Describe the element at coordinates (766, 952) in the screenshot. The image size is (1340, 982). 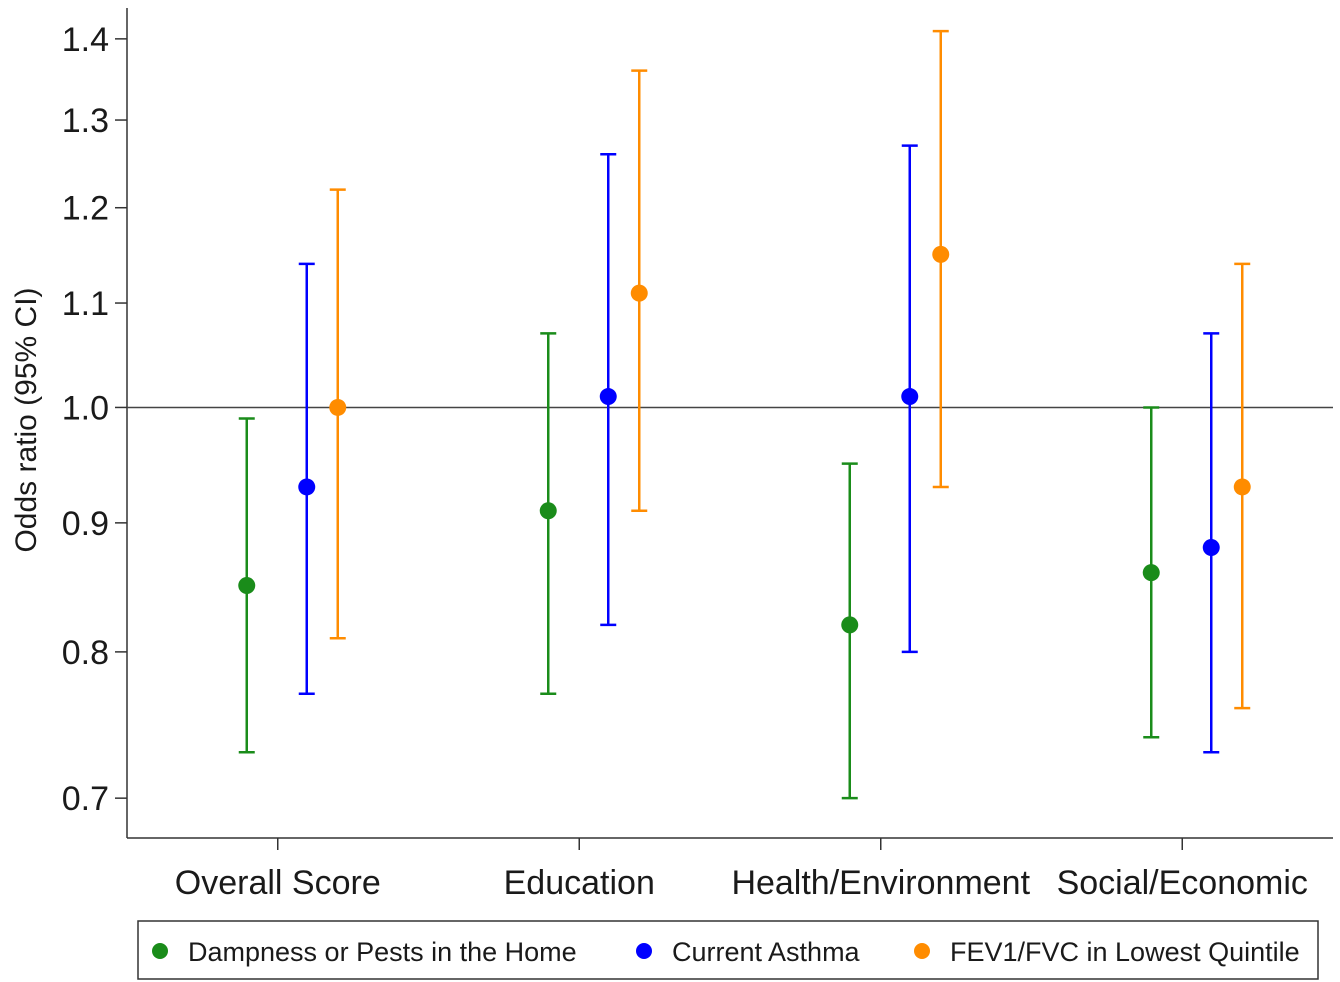
I see `legend-label: Current Asthma` at that location.